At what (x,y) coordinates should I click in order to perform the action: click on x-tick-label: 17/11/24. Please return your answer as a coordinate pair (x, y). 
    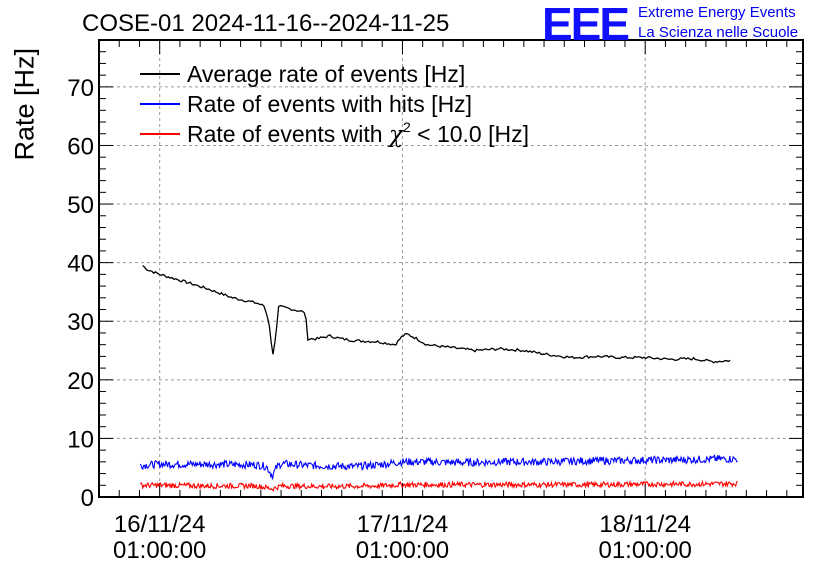
    Looking at the image, I should click on (403, 524).